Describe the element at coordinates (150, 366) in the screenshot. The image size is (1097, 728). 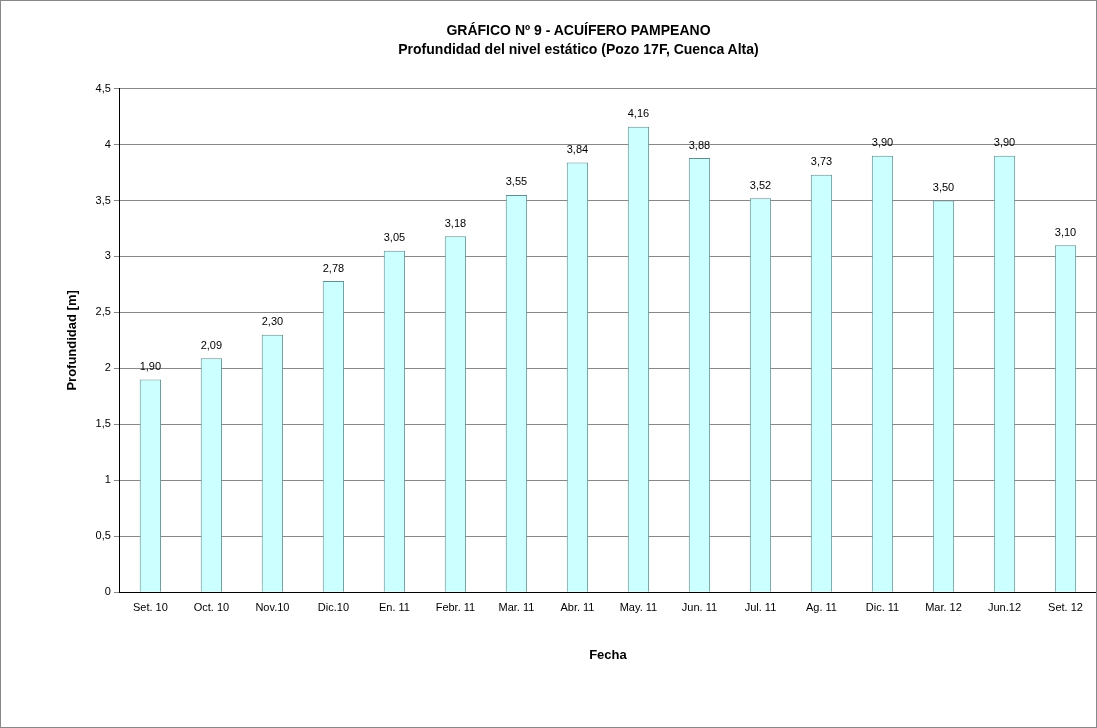
I see `data-label: 1,90` at that location.